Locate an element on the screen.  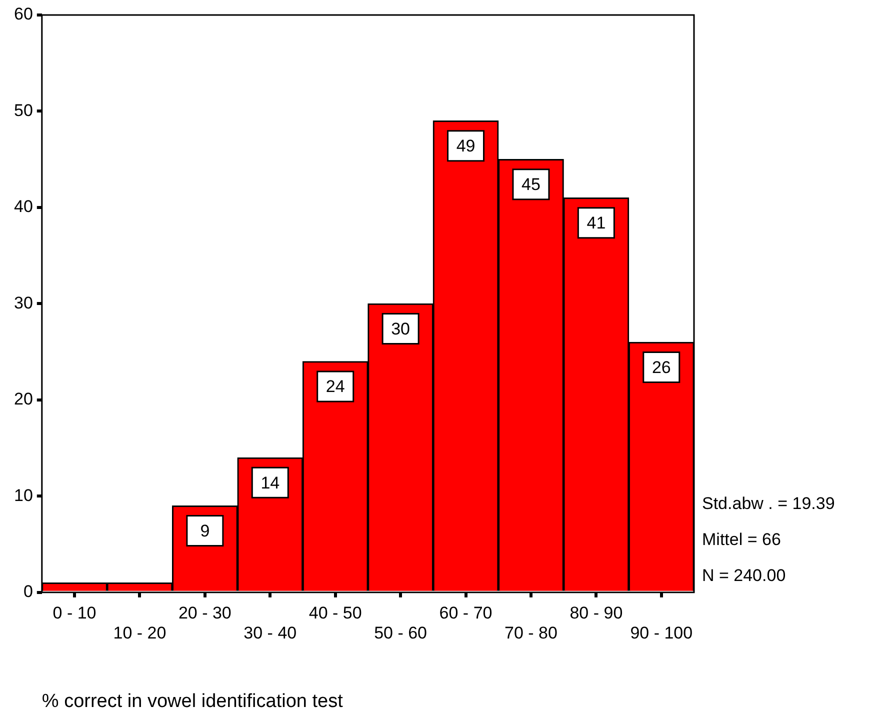
text: Std.abw . = 19.39 is located at coordinates (768, 504).